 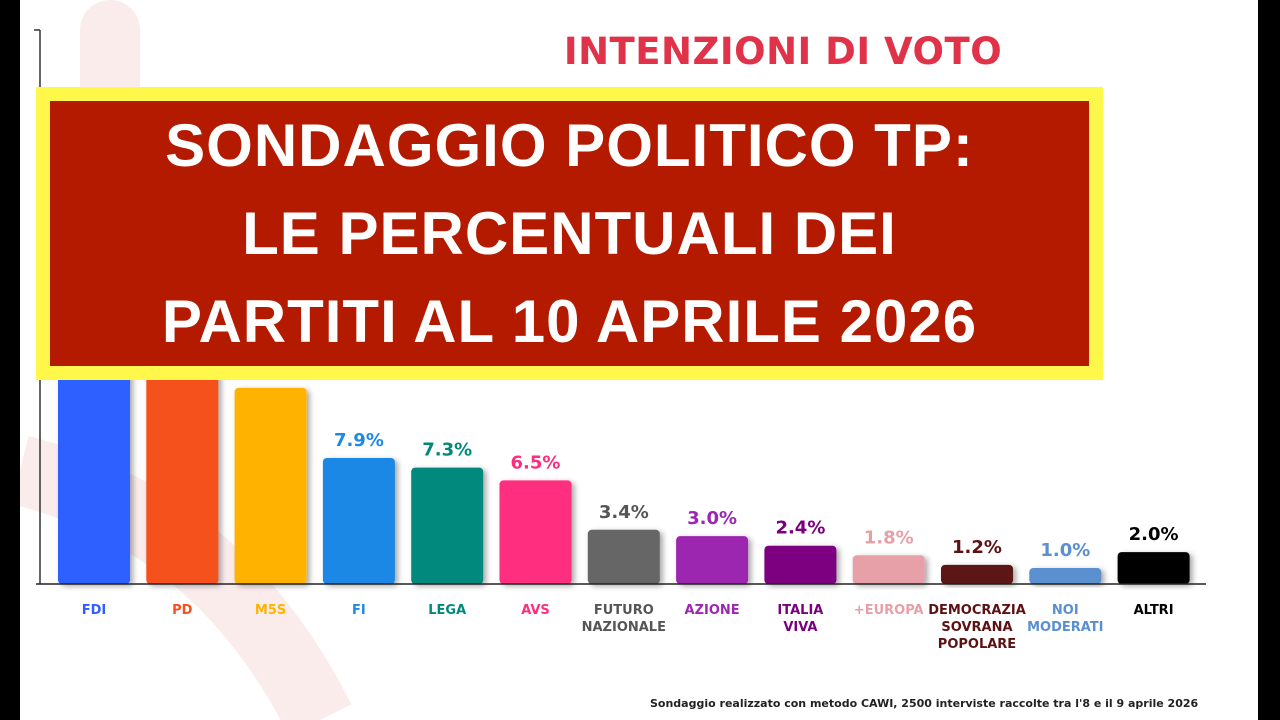 I want to click on category-label: ITALIA, so click(x=800, y=610).